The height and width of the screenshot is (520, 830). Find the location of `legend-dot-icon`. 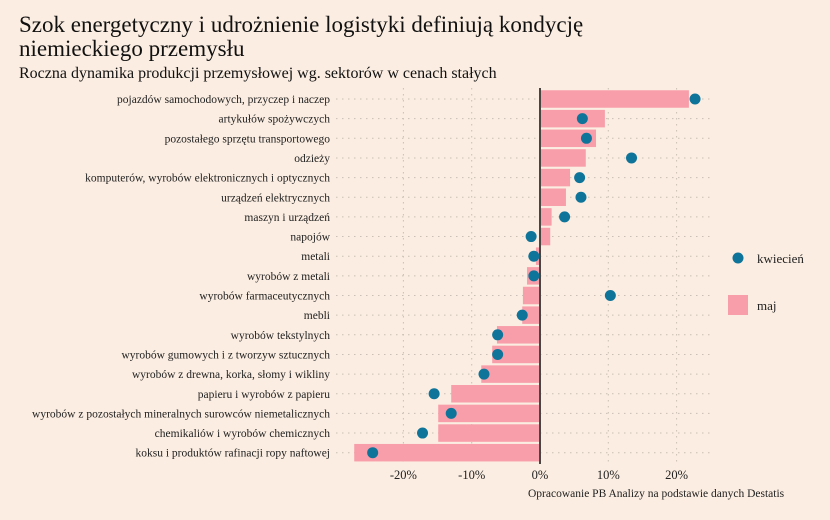

legend-dot-icon is located at coordinates (738, 258).